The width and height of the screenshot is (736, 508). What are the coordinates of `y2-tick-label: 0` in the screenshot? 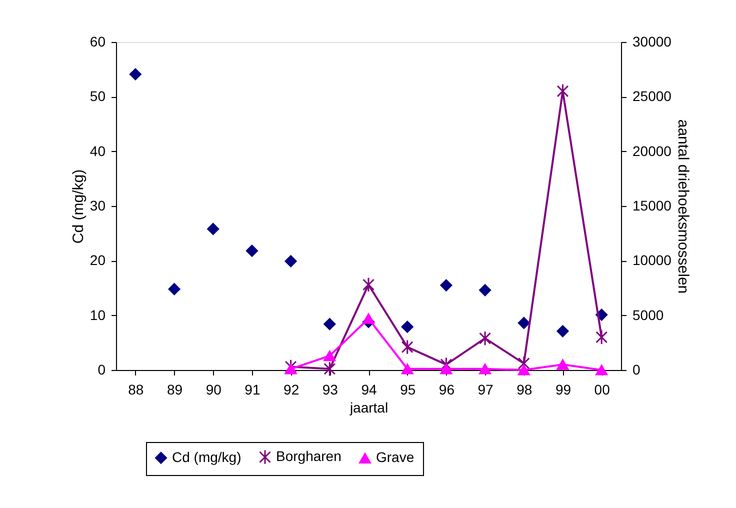 It's located at (636, 370).